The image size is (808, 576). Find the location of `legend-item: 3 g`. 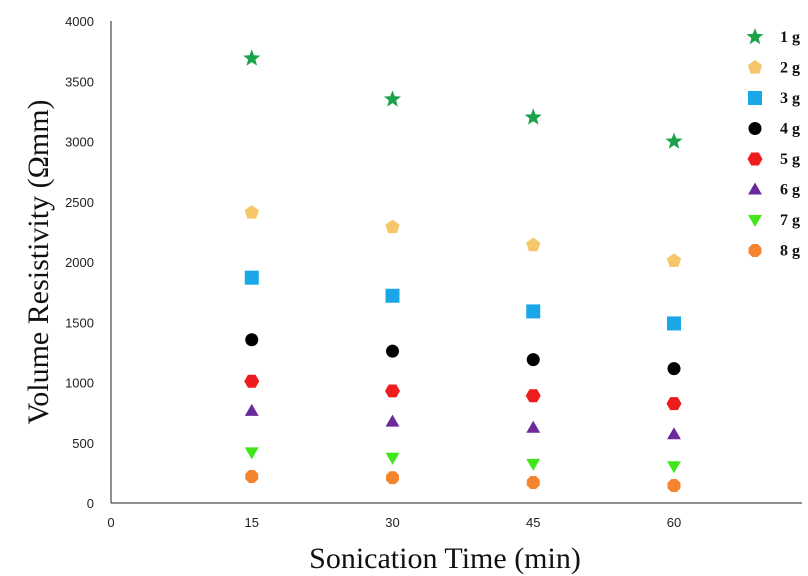

legend-item: 3 g is located at coordinates (774, 98).